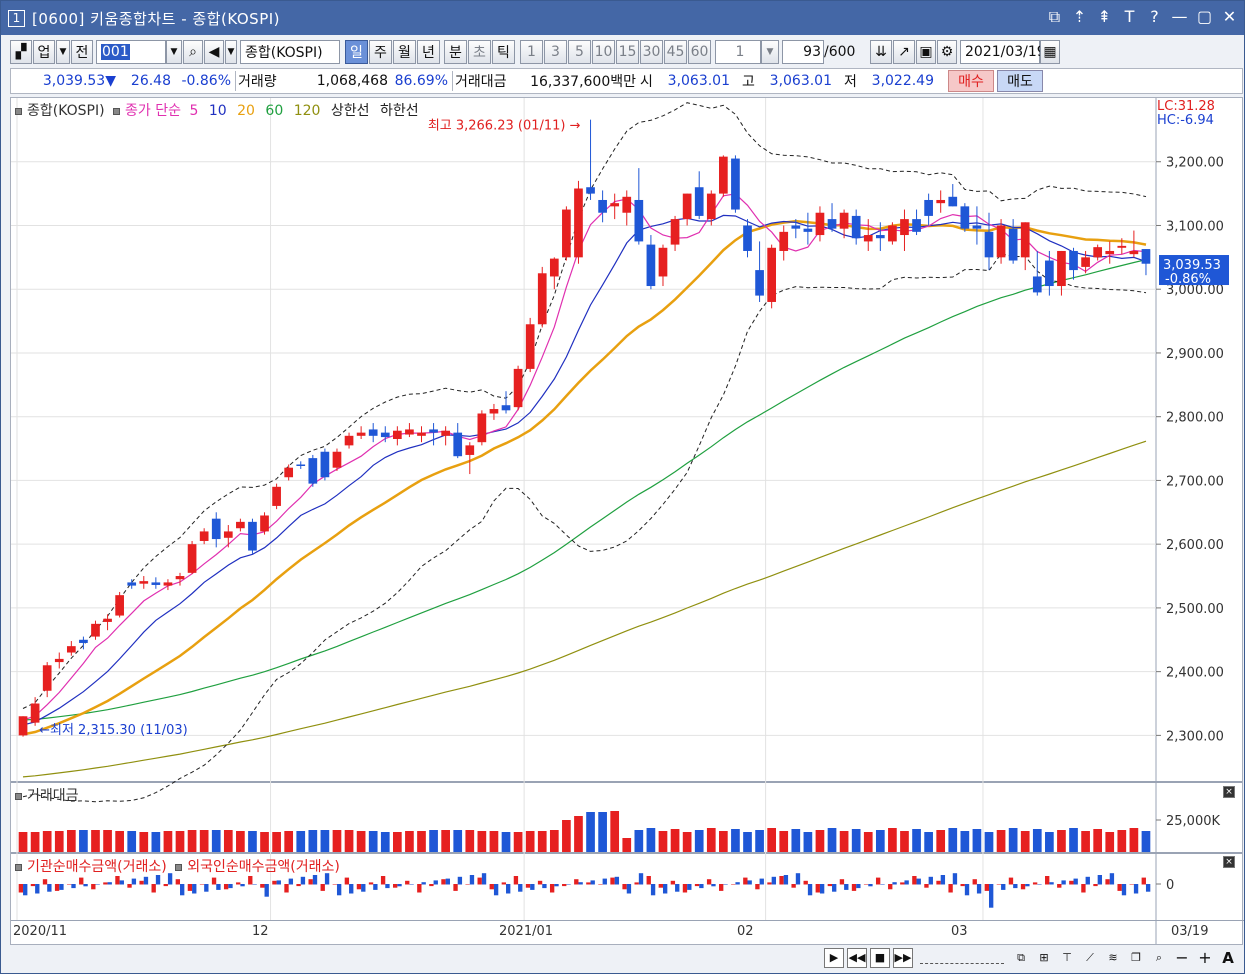  What do you see at coordinates (962, 958) in the screenshot?
I see `speed-slider` at bounding box center [962, 958].